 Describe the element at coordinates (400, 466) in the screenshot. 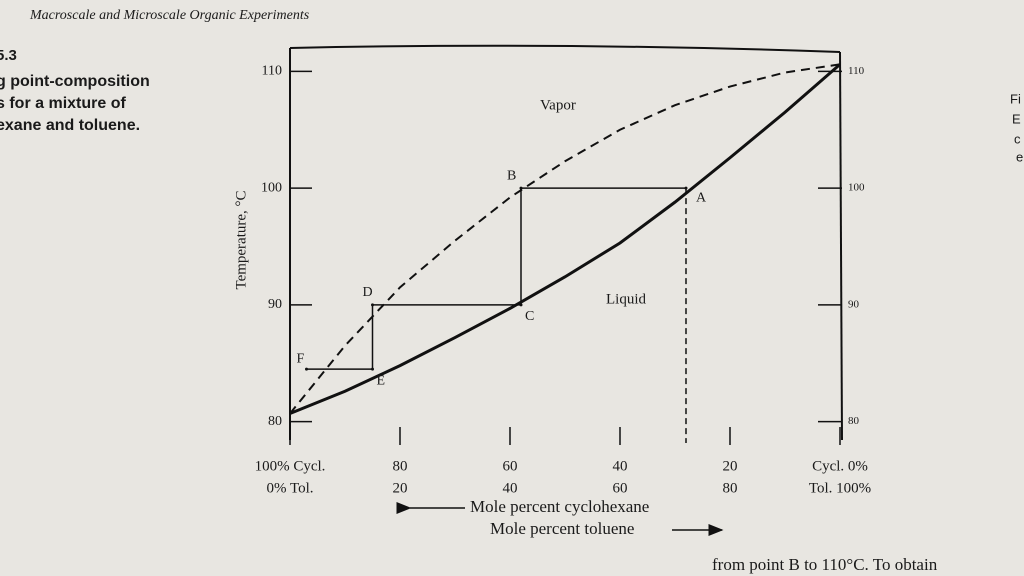

I see `x-tick-label: 80` at that location.